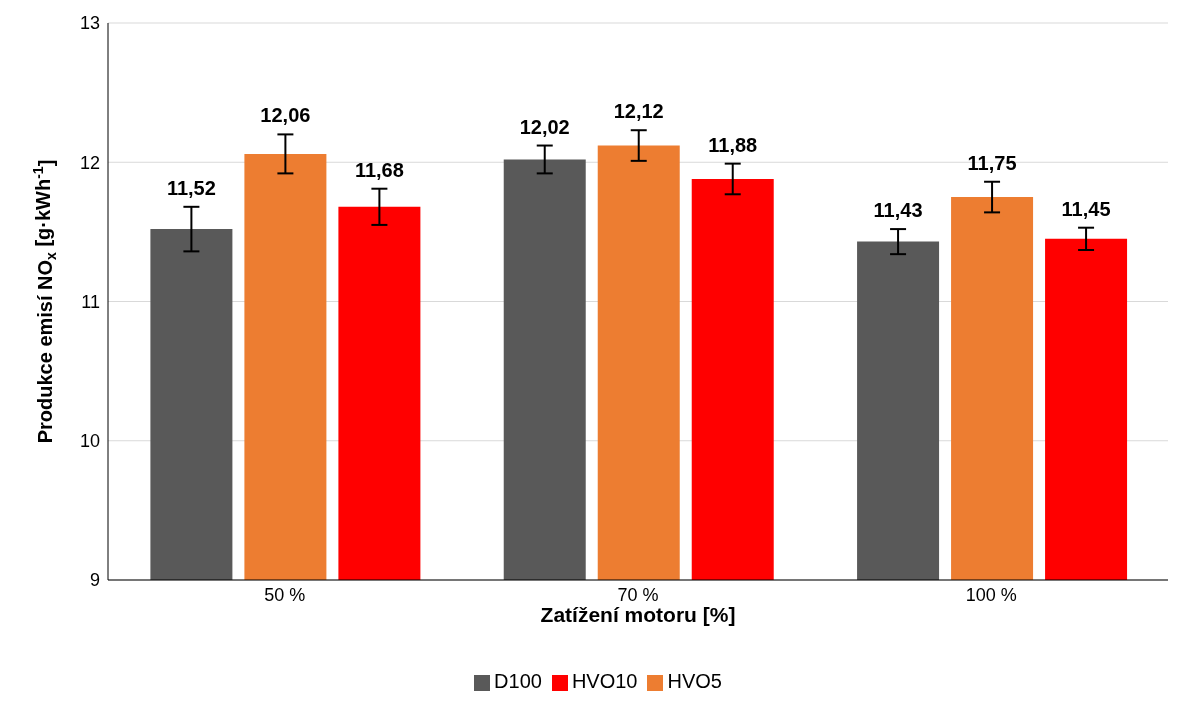 The width and height of the screenshot is (1187, 708). What do you see at coordinates (89, 23) in the screenshot?
I see `y-tick-label: 13` at bounding box center [89, 23].